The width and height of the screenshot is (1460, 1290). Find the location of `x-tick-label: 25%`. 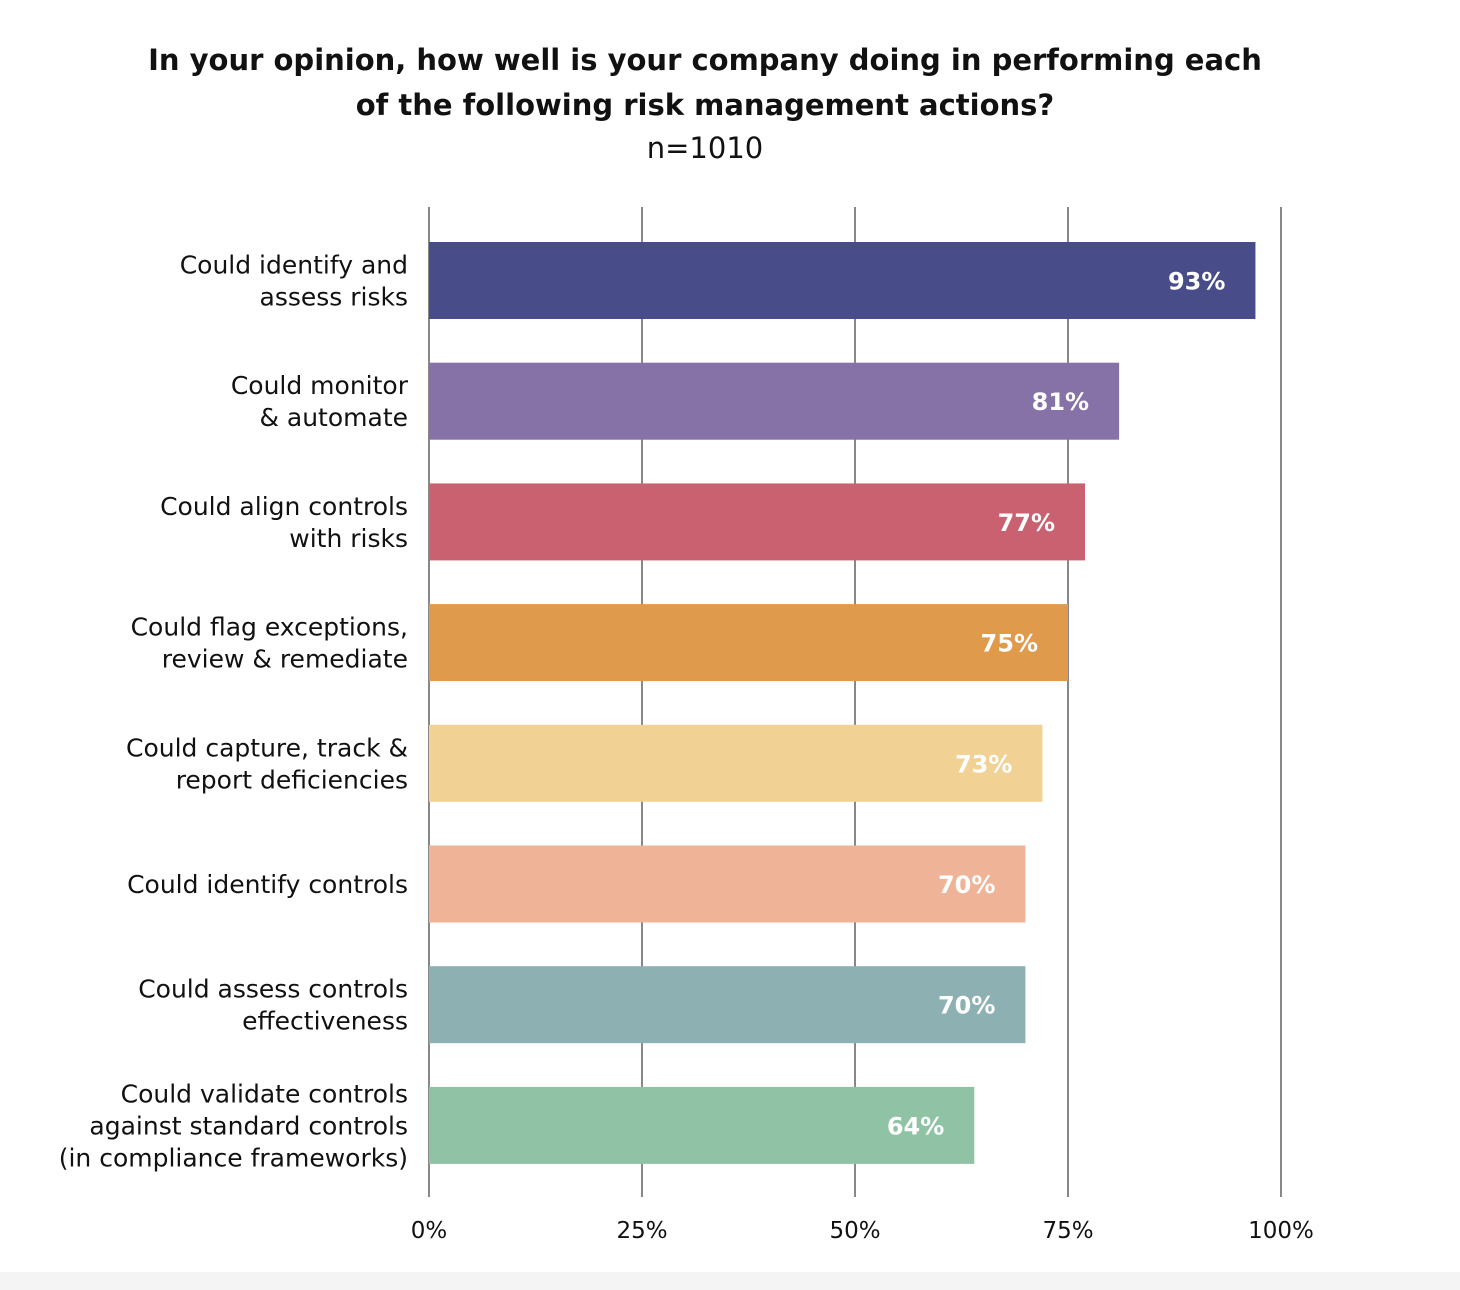

x-tick-label: 25% is located at coordinates (641, 1231).